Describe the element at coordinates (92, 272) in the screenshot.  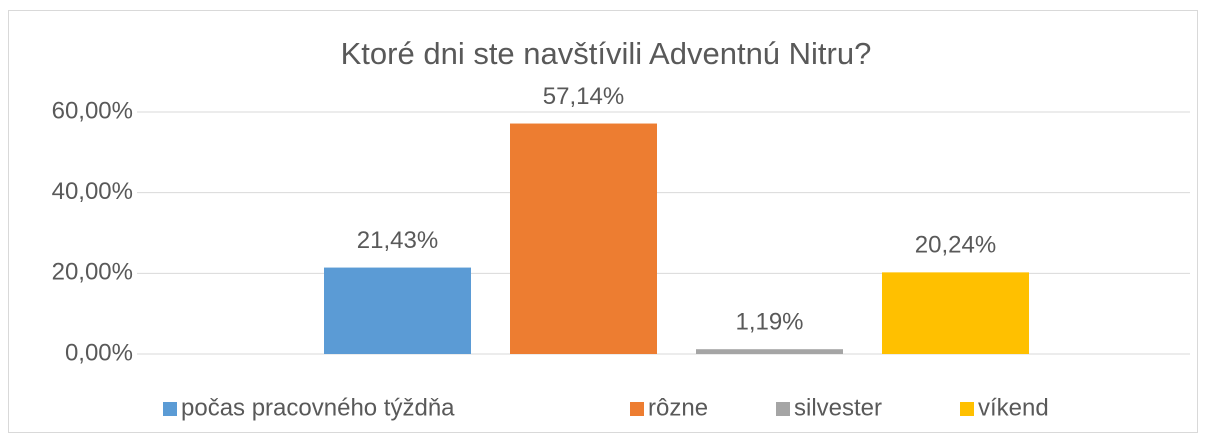
I see `y-tick-label: 20,00%` at that location.